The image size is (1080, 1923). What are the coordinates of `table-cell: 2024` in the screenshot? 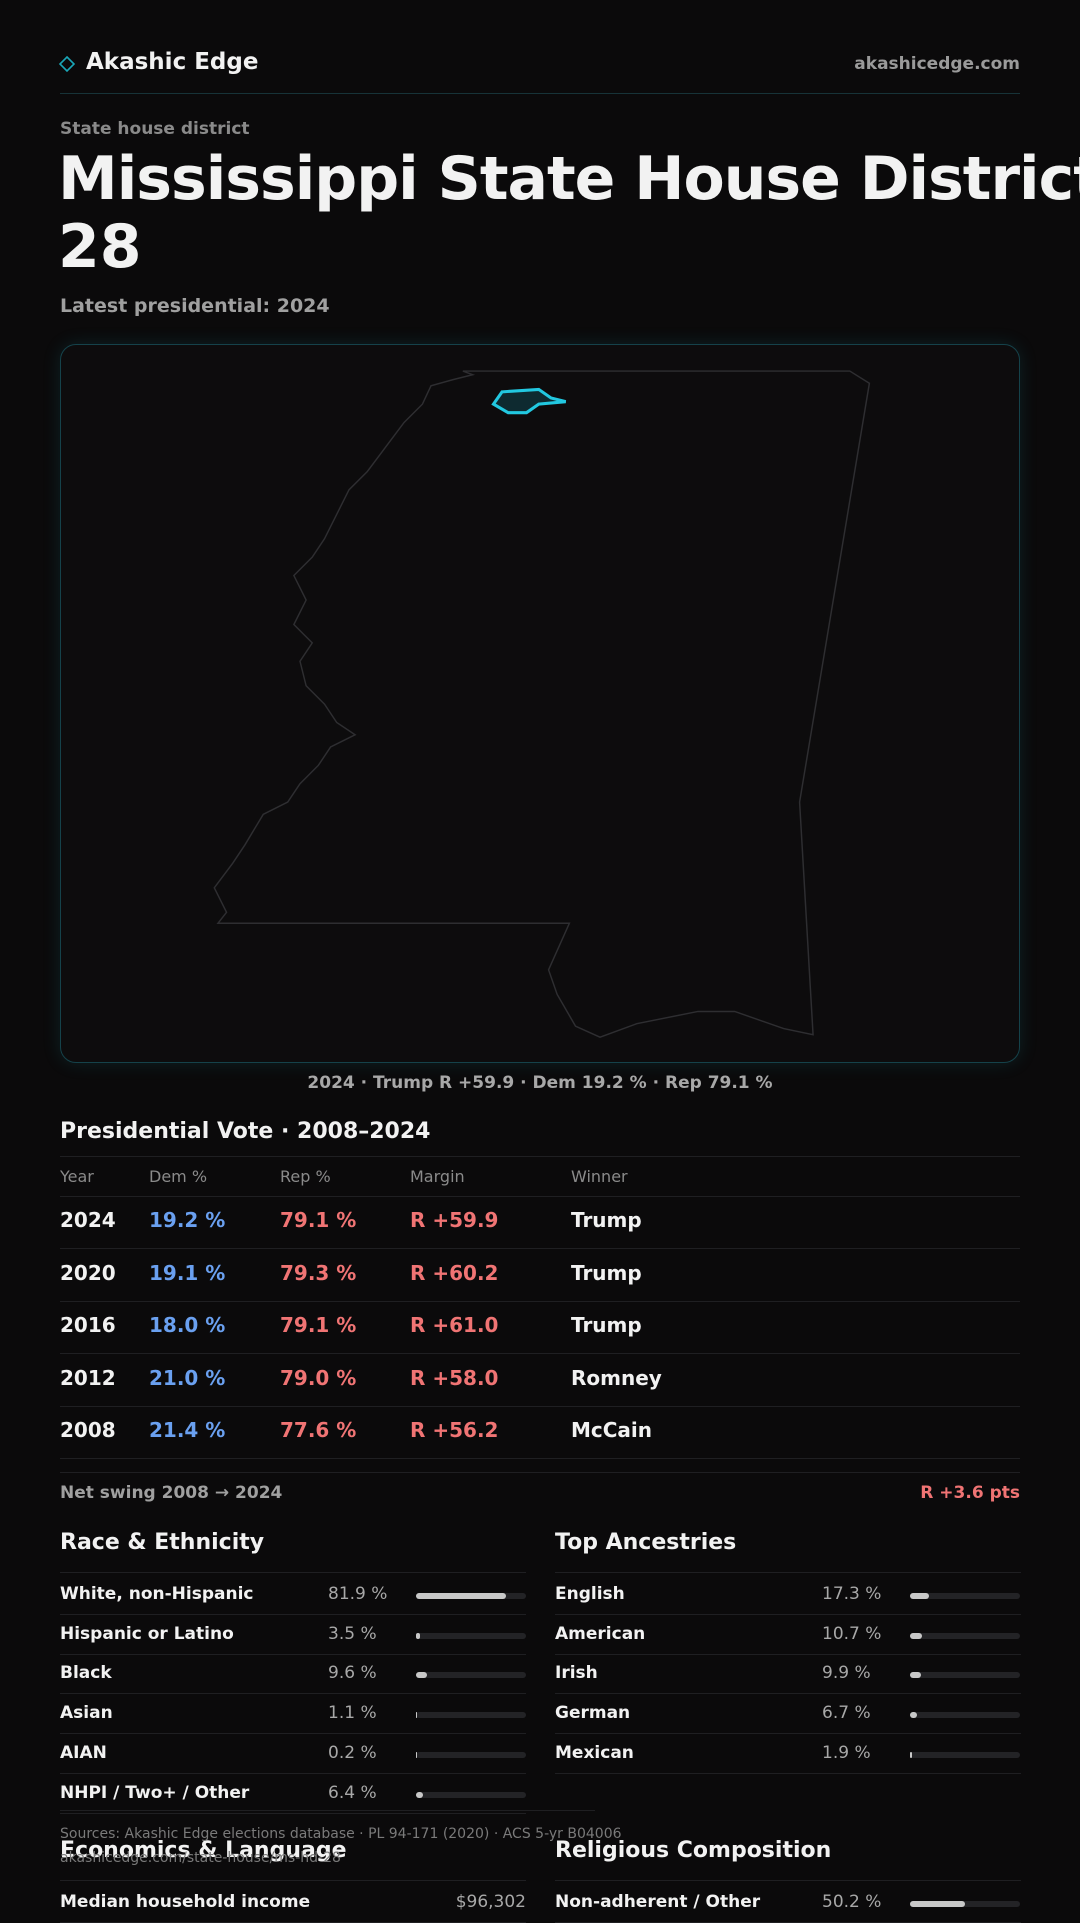 It's located at (88, 1220).